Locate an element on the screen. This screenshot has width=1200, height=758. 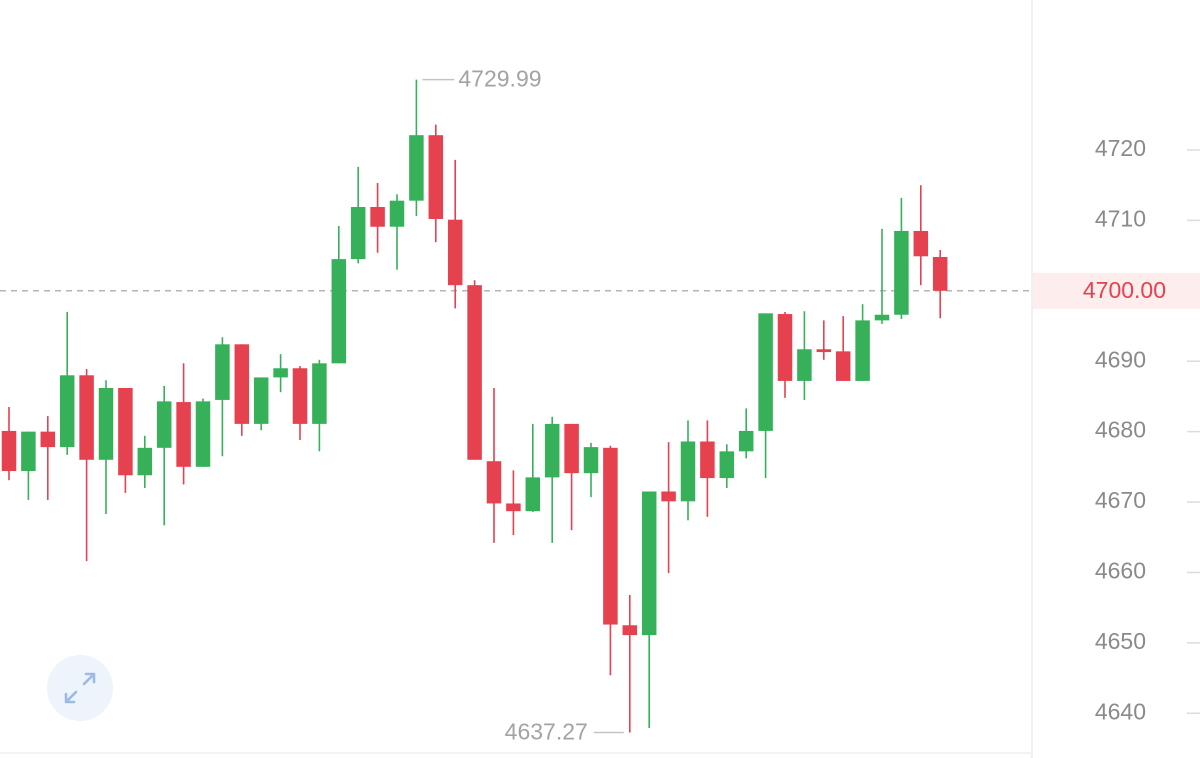
expand-button is located at coordinates (80, 688).